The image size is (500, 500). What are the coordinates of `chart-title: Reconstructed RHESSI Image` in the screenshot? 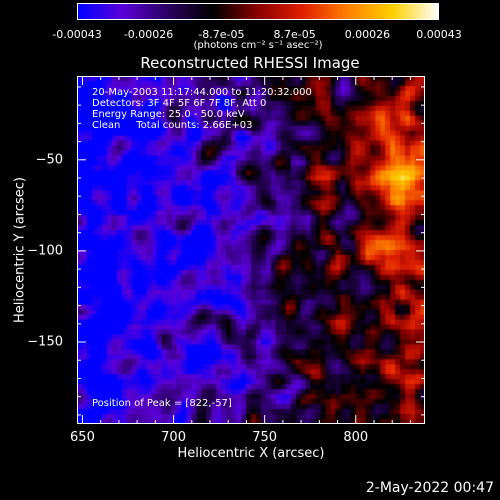 It's located at (250, 63).